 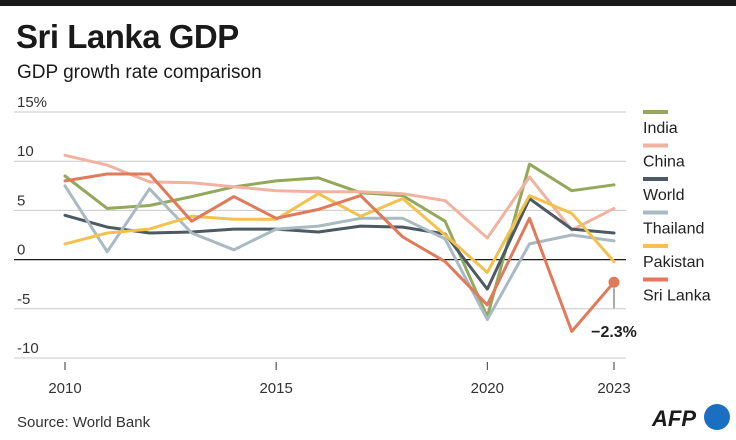 What do you see at coordinates (84, 422) in the screenshot?
I see `source-note: Source: World Bank` at bounding box center [84, 422].